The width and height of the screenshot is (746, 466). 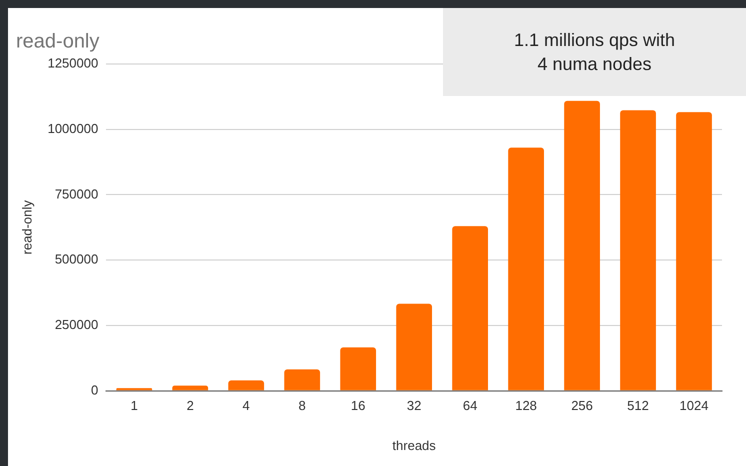 I want to click on x-tick-label: 128, so click(x=526, y=406).